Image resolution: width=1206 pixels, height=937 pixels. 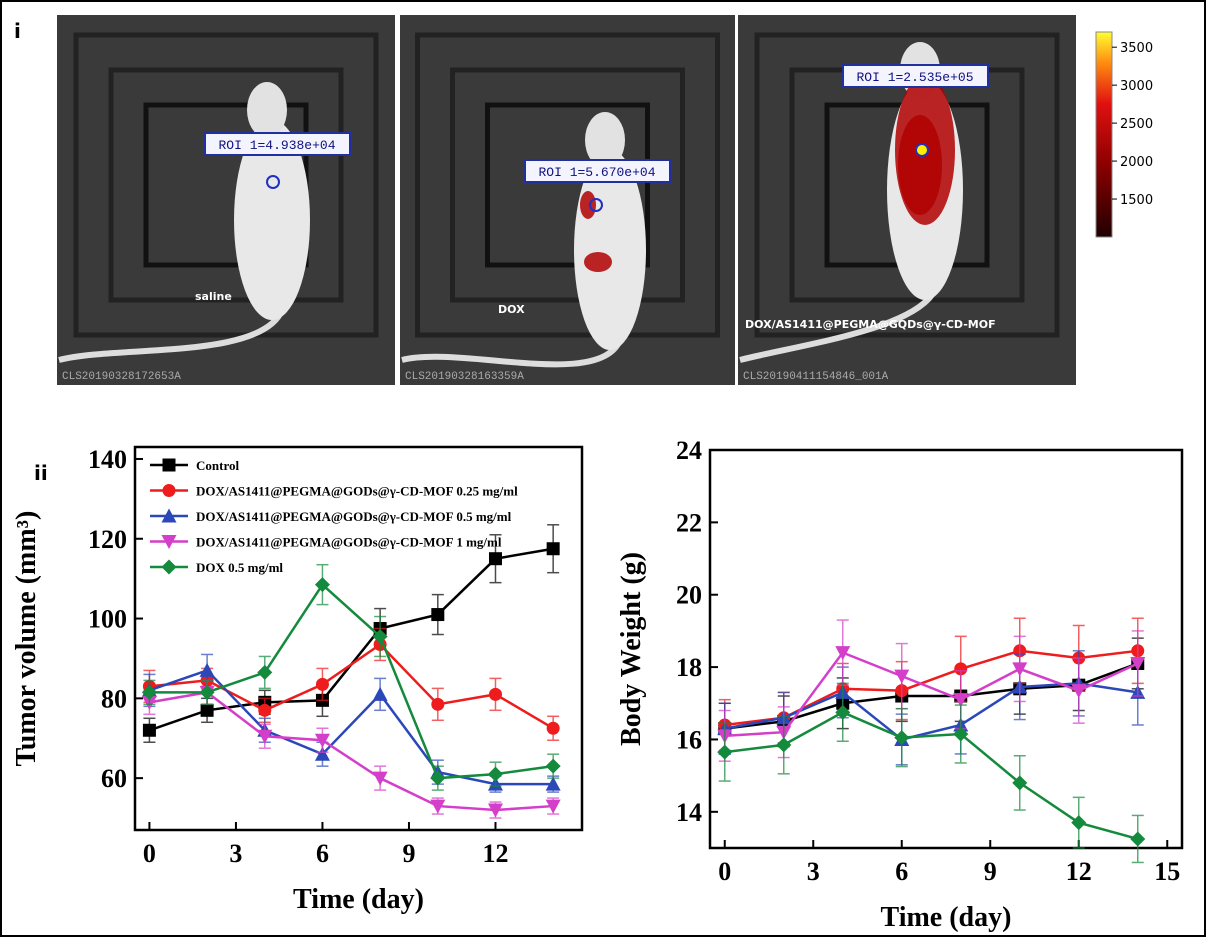 What do you see at coordinates (631, 649) in the screenshot?
I see `y-axis-label: Body Weight (g)` at bounding box center [631, 649].